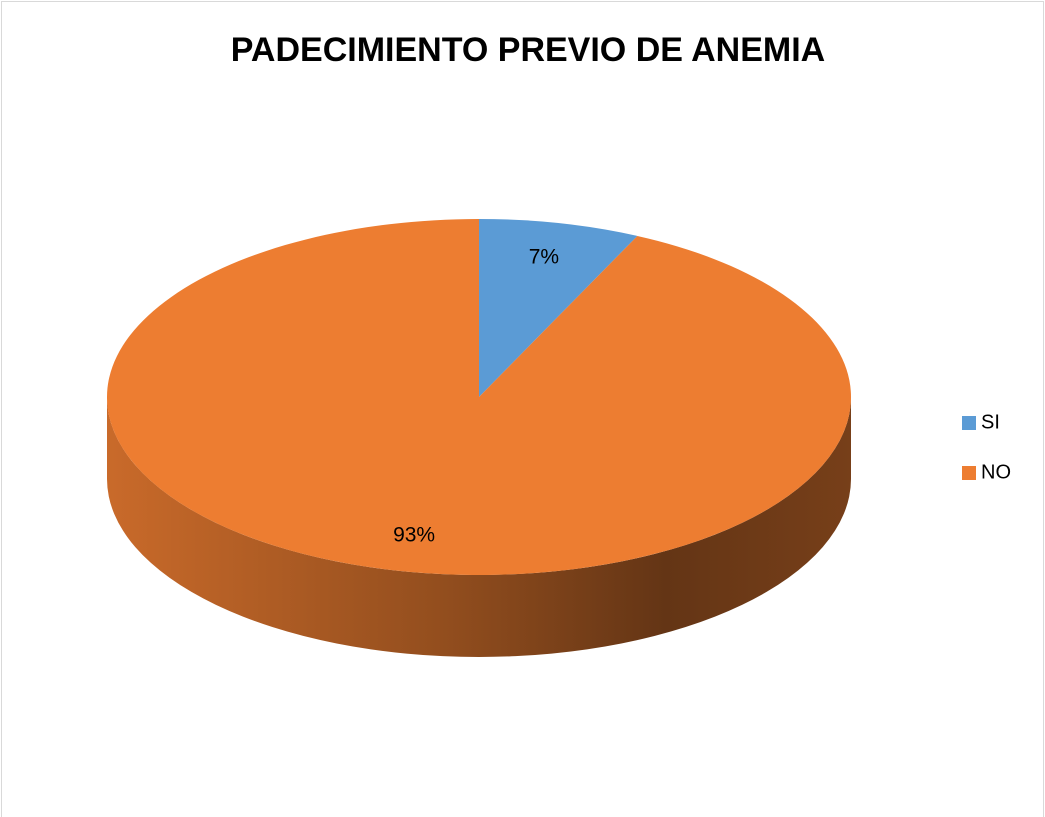 The width and height of the screenshot is (1045, 817). I want to click on legend-label: NO, so click(996, 472).